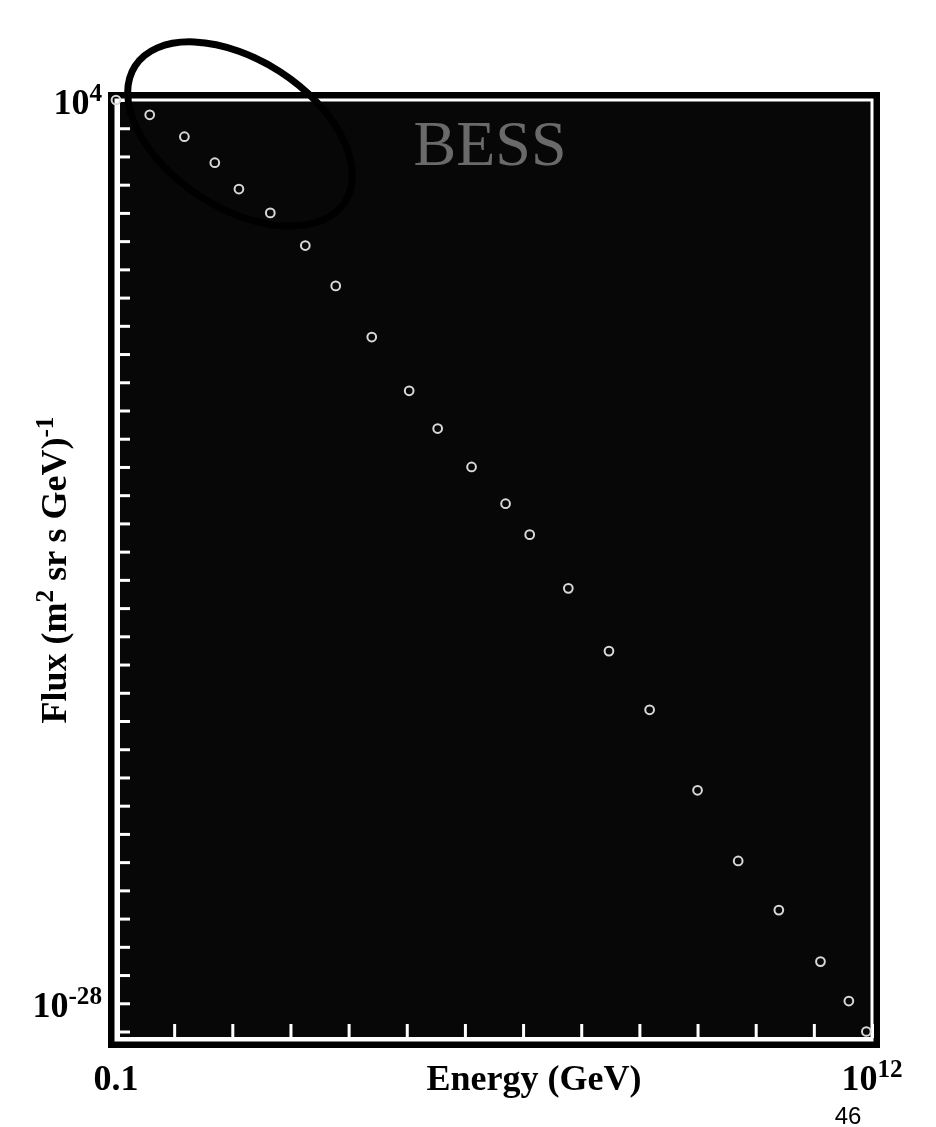 The width and height of the screenshot is (936, 1127). What do you see at coordinates (848, 1114) in the screenshot?
I see `text: 46` at bounding box center [848, 1114].